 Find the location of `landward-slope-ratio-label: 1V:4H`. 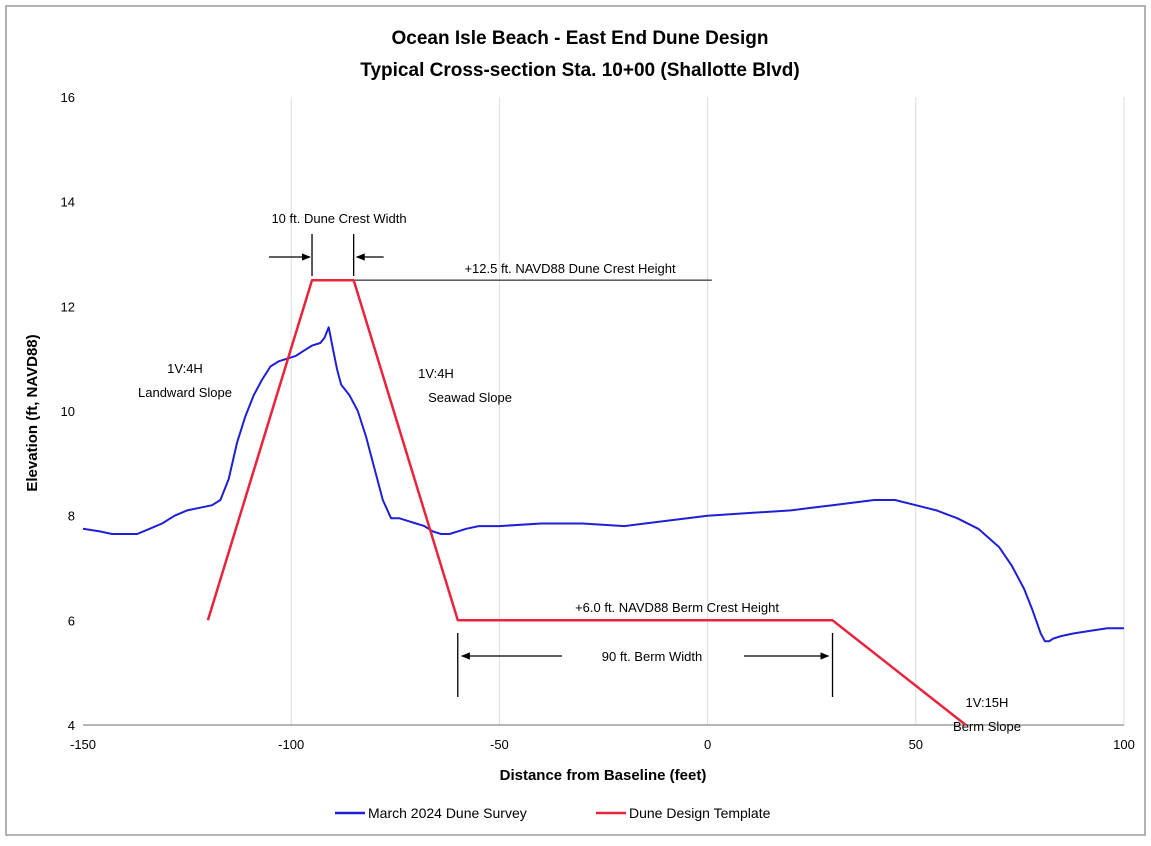

landward-slope-ratio-label: 1V:4H is located at coordinates (185, 368).